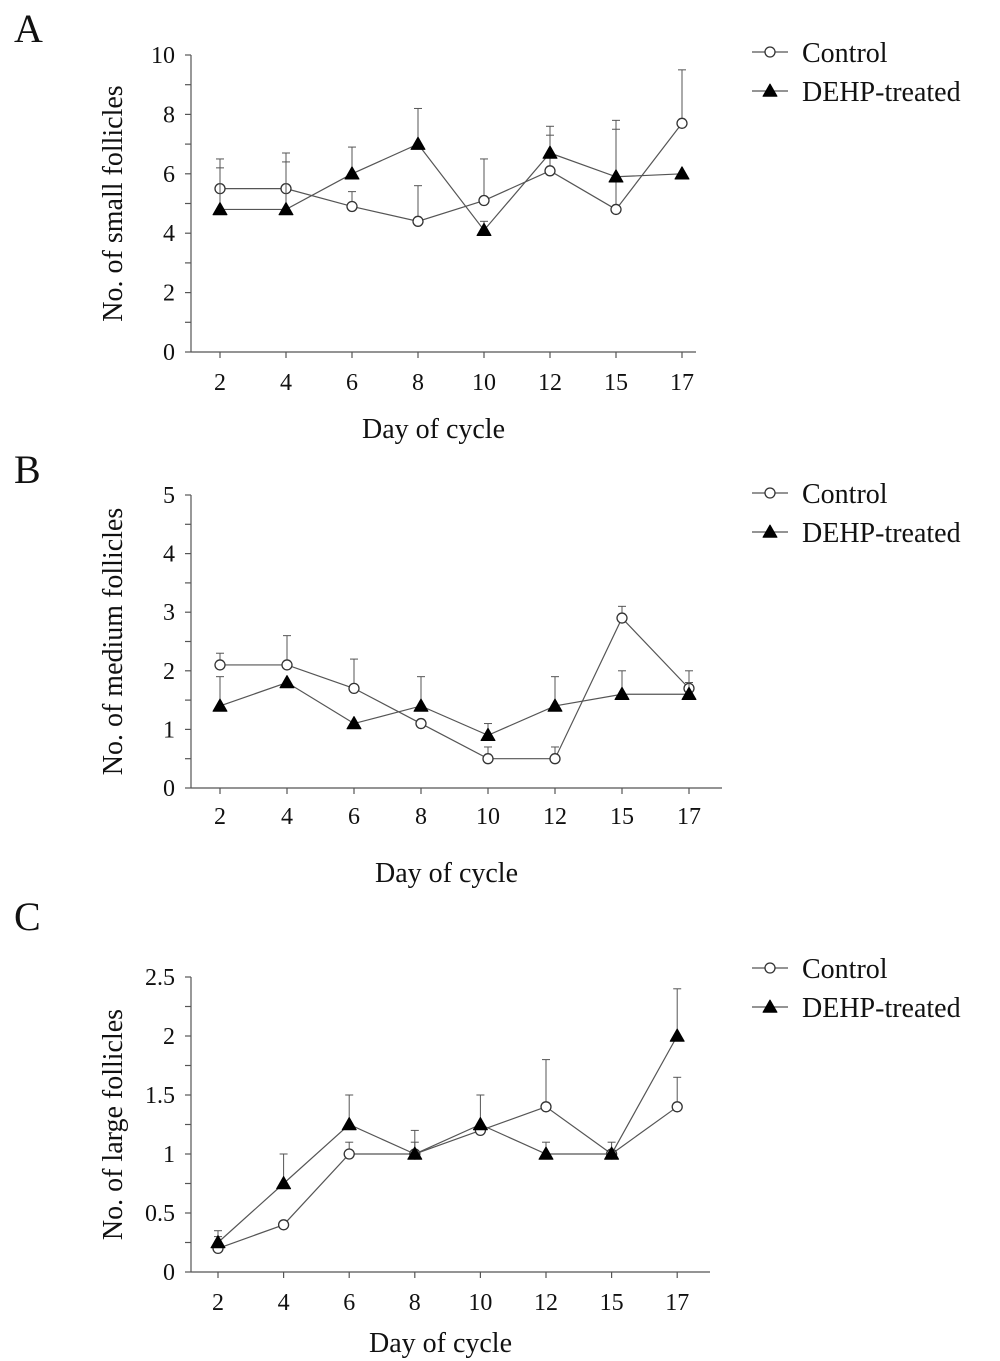  Describe the element at coordinates (28, 28) in the screenshot. I see `panel-letter: A` at that location.